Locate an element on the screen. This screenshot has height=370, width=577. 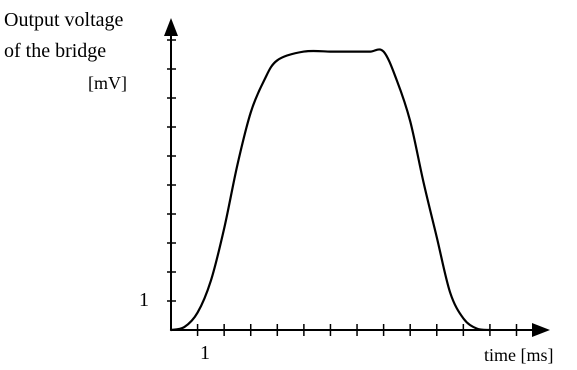
x-axis-arrowhead is located at coordinates (541, 330).